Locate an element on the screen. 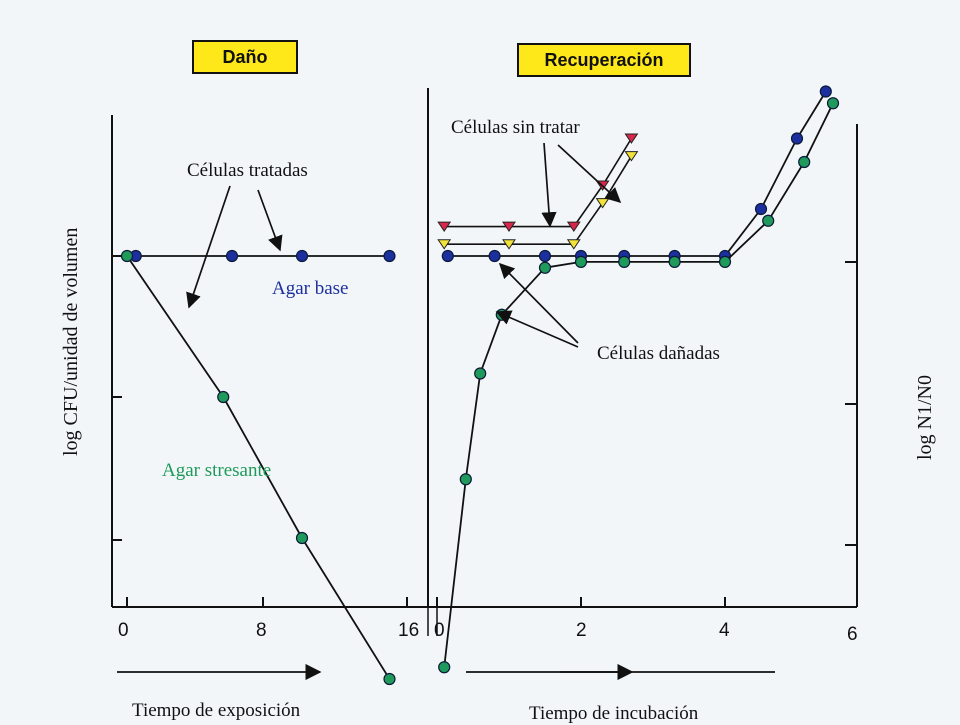 Image resolution: width=960 pixels, height=725 pixels. arrow-treated-to-stress is located at coordinates (208, 247).